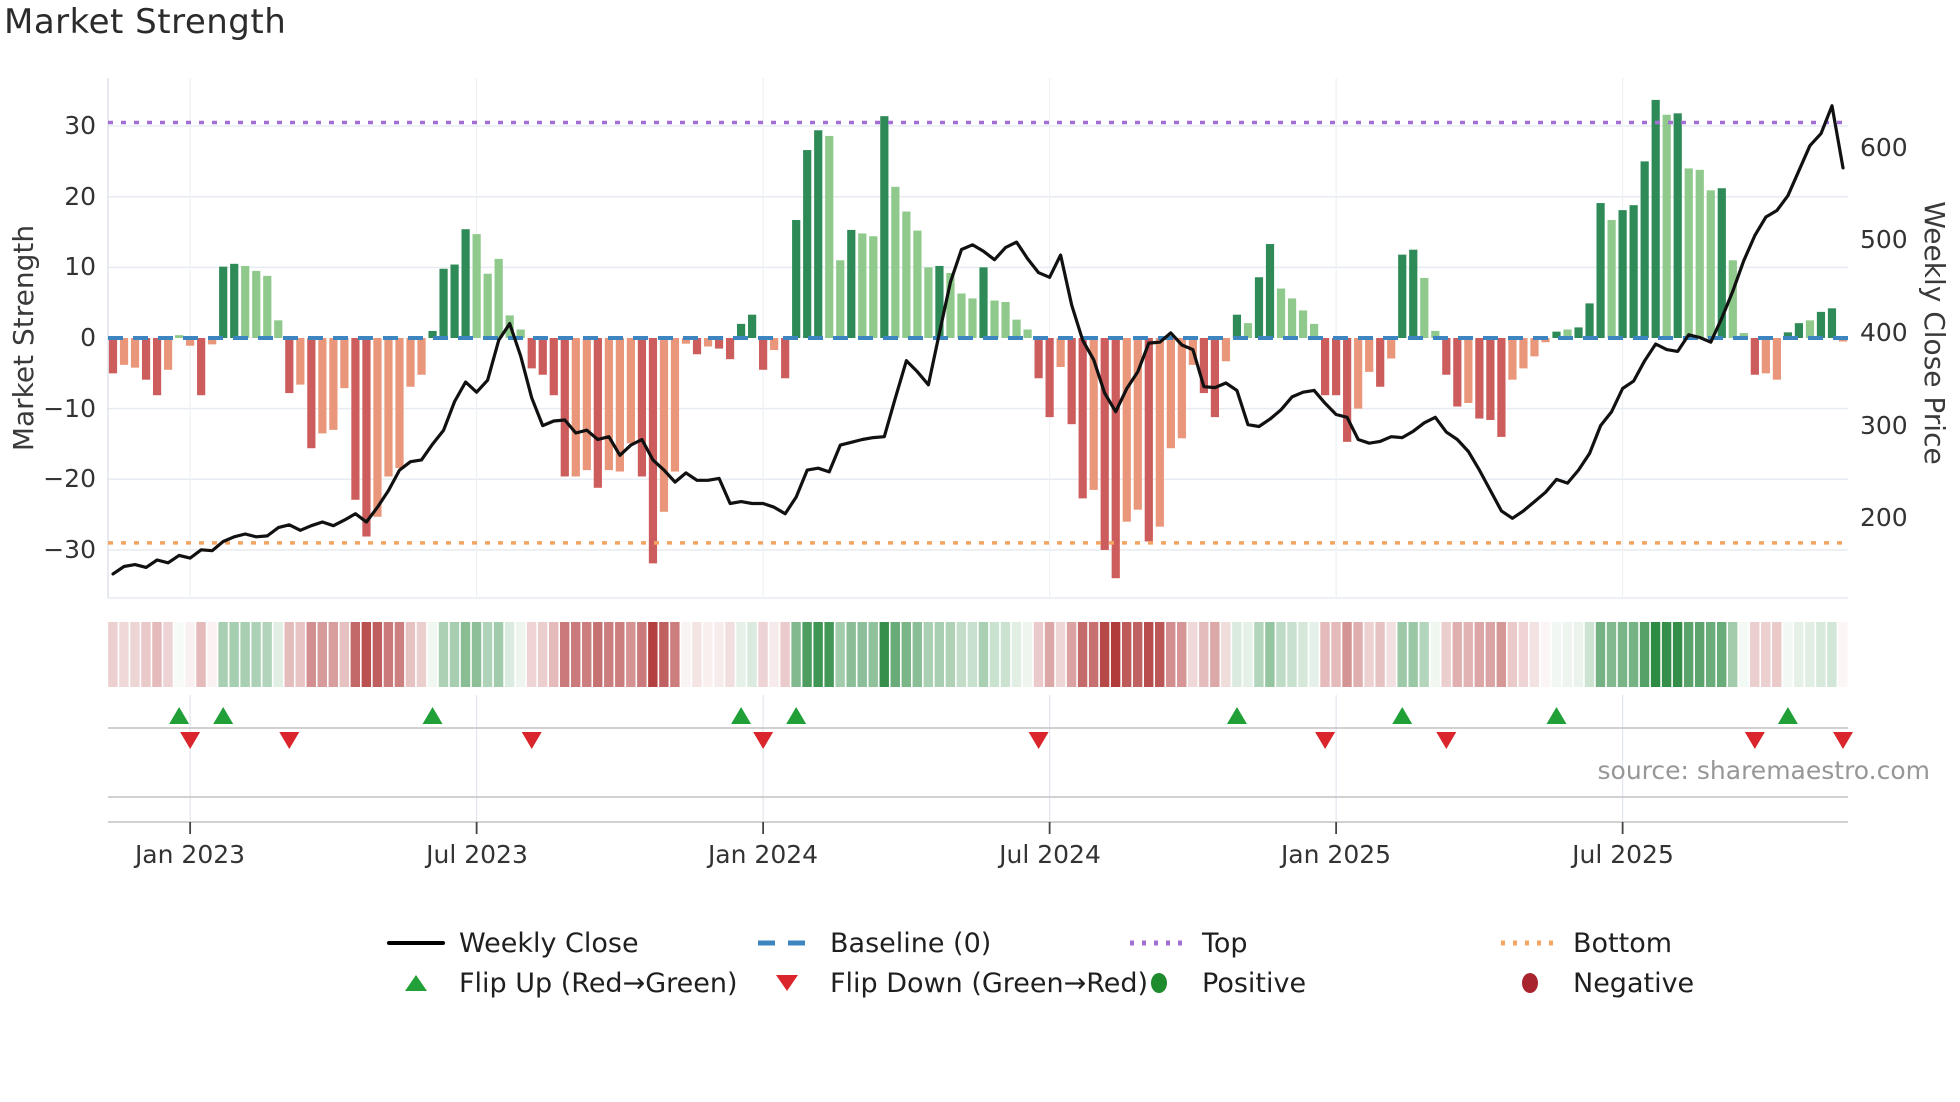 The width and height of the screenshot is (1960, 1102). Describe the element at coordinates (23, 338) in the screenshot. I see `left-axis-title: Market Strength` at that location.